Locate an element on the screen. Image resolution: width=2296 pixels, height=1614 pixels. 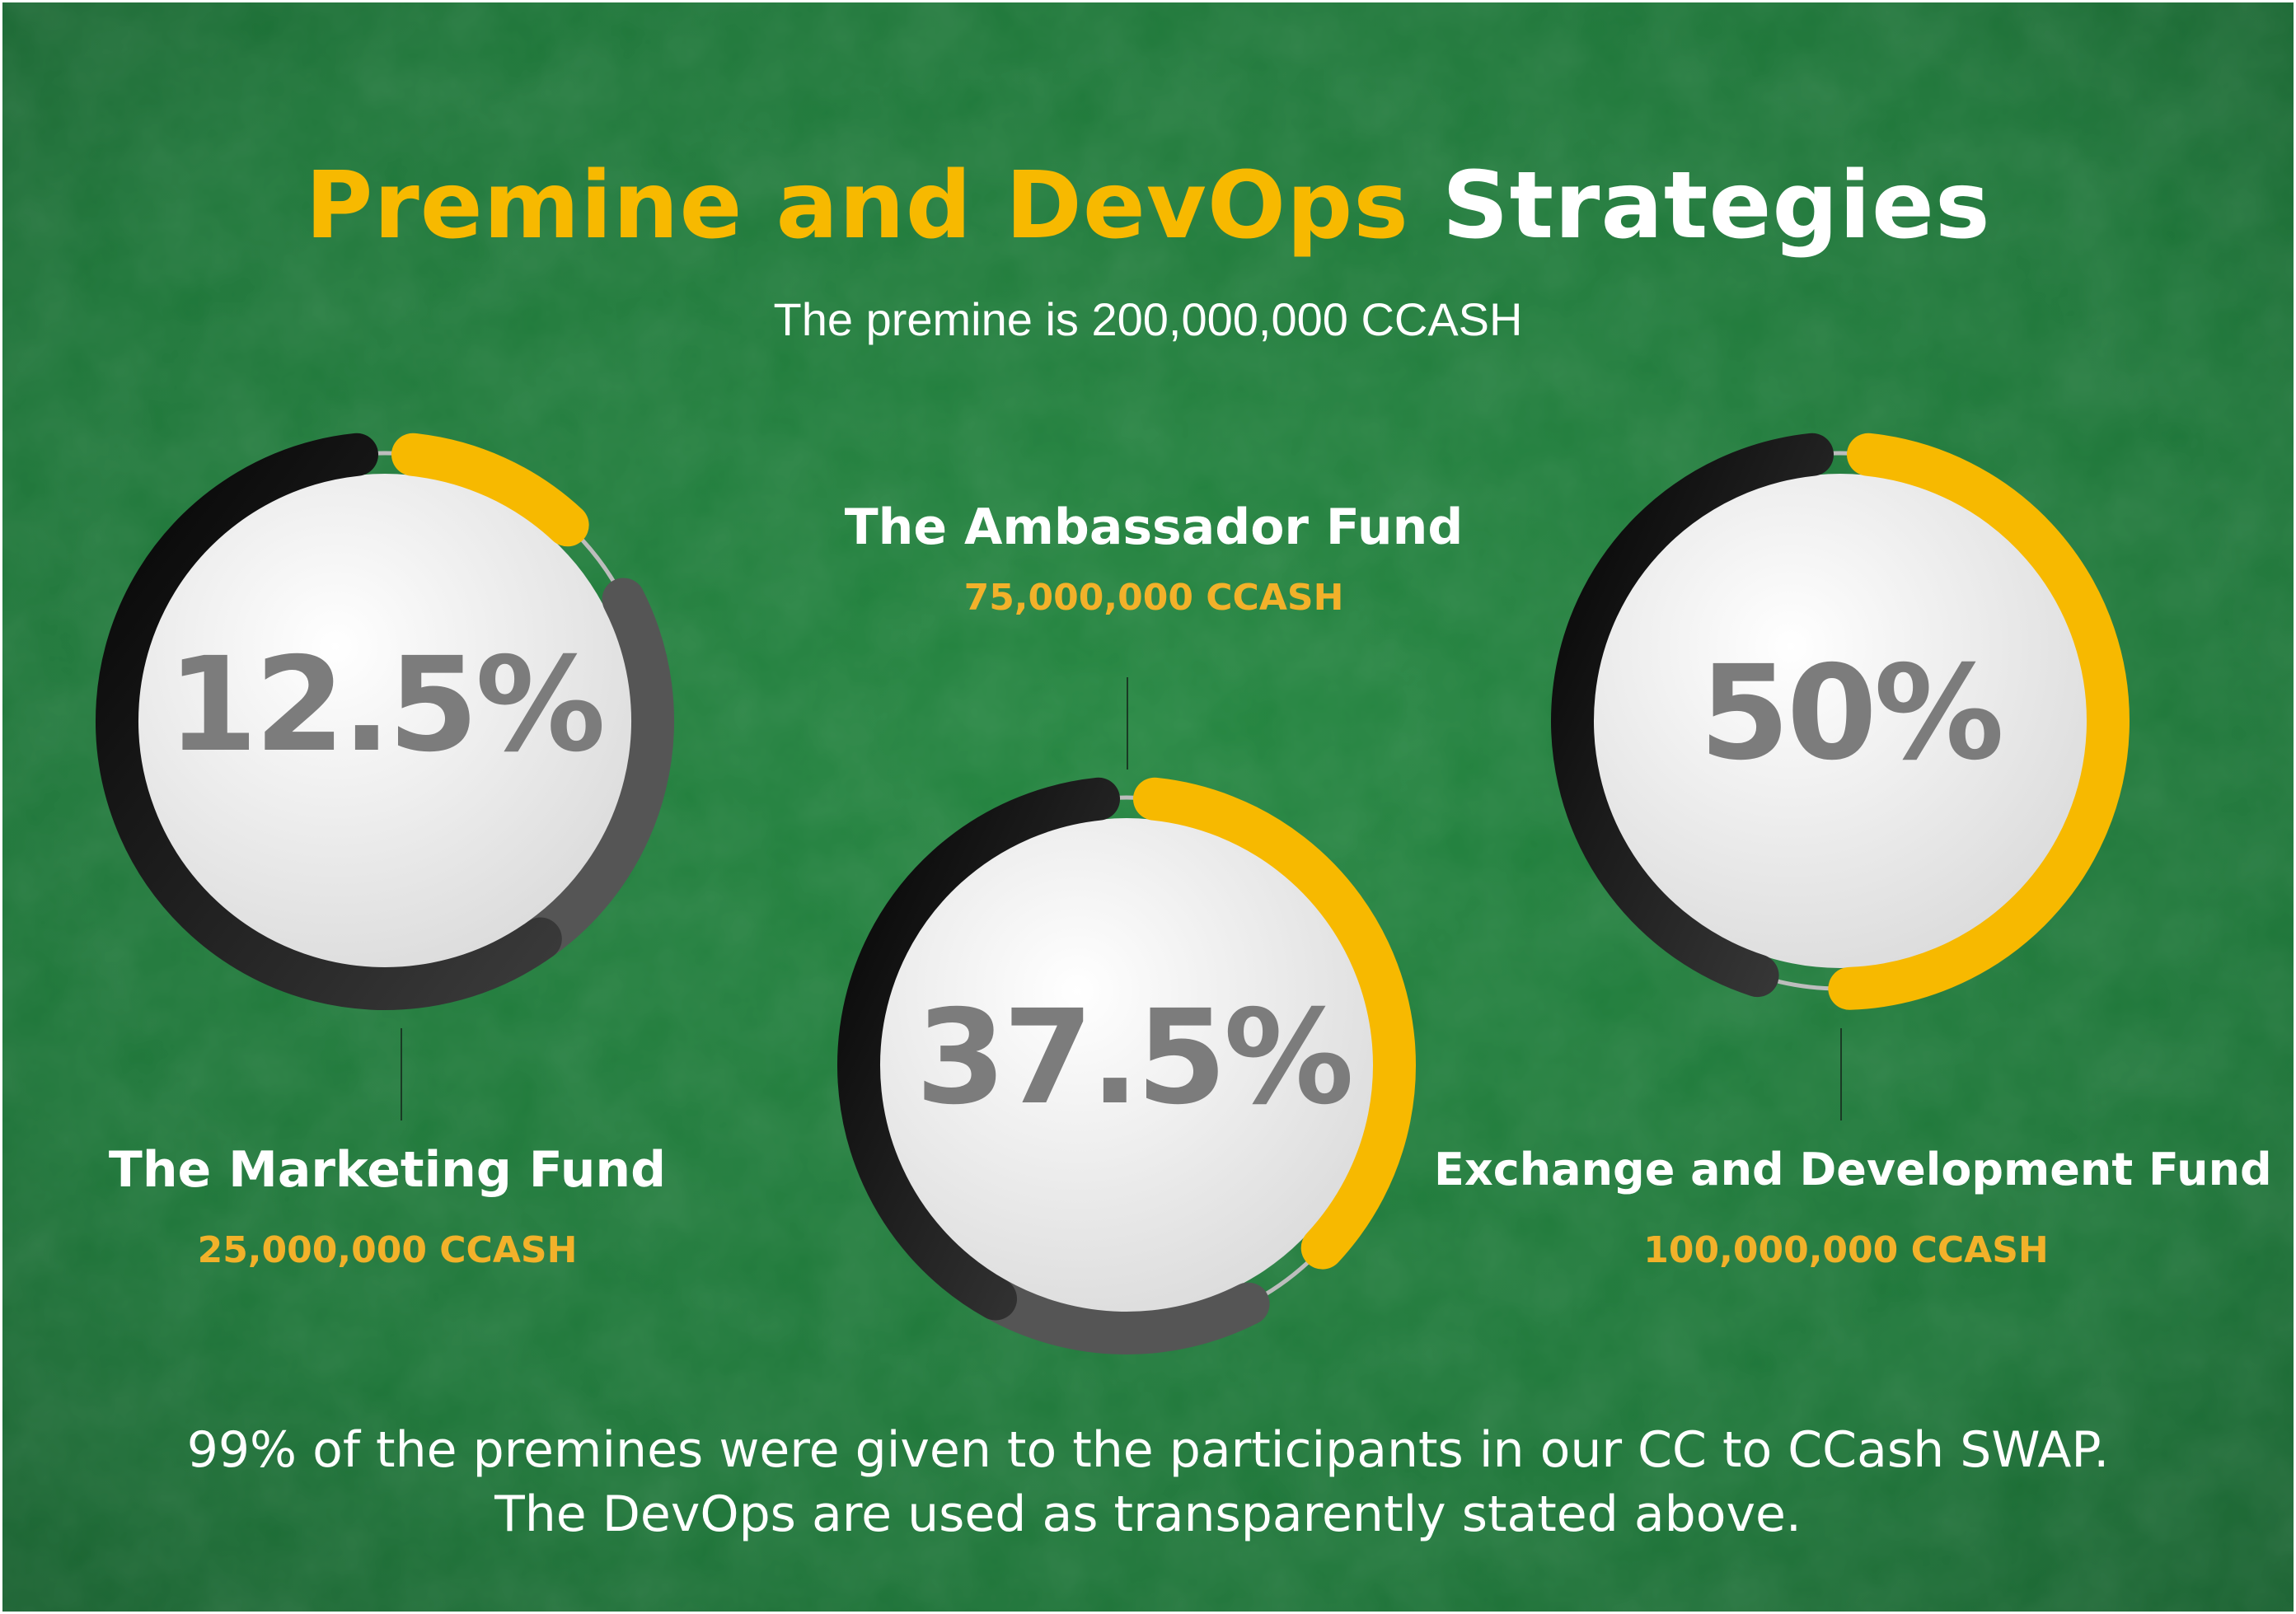
percent-label-marketing: 12.5% is located at coordinates (386, 705).